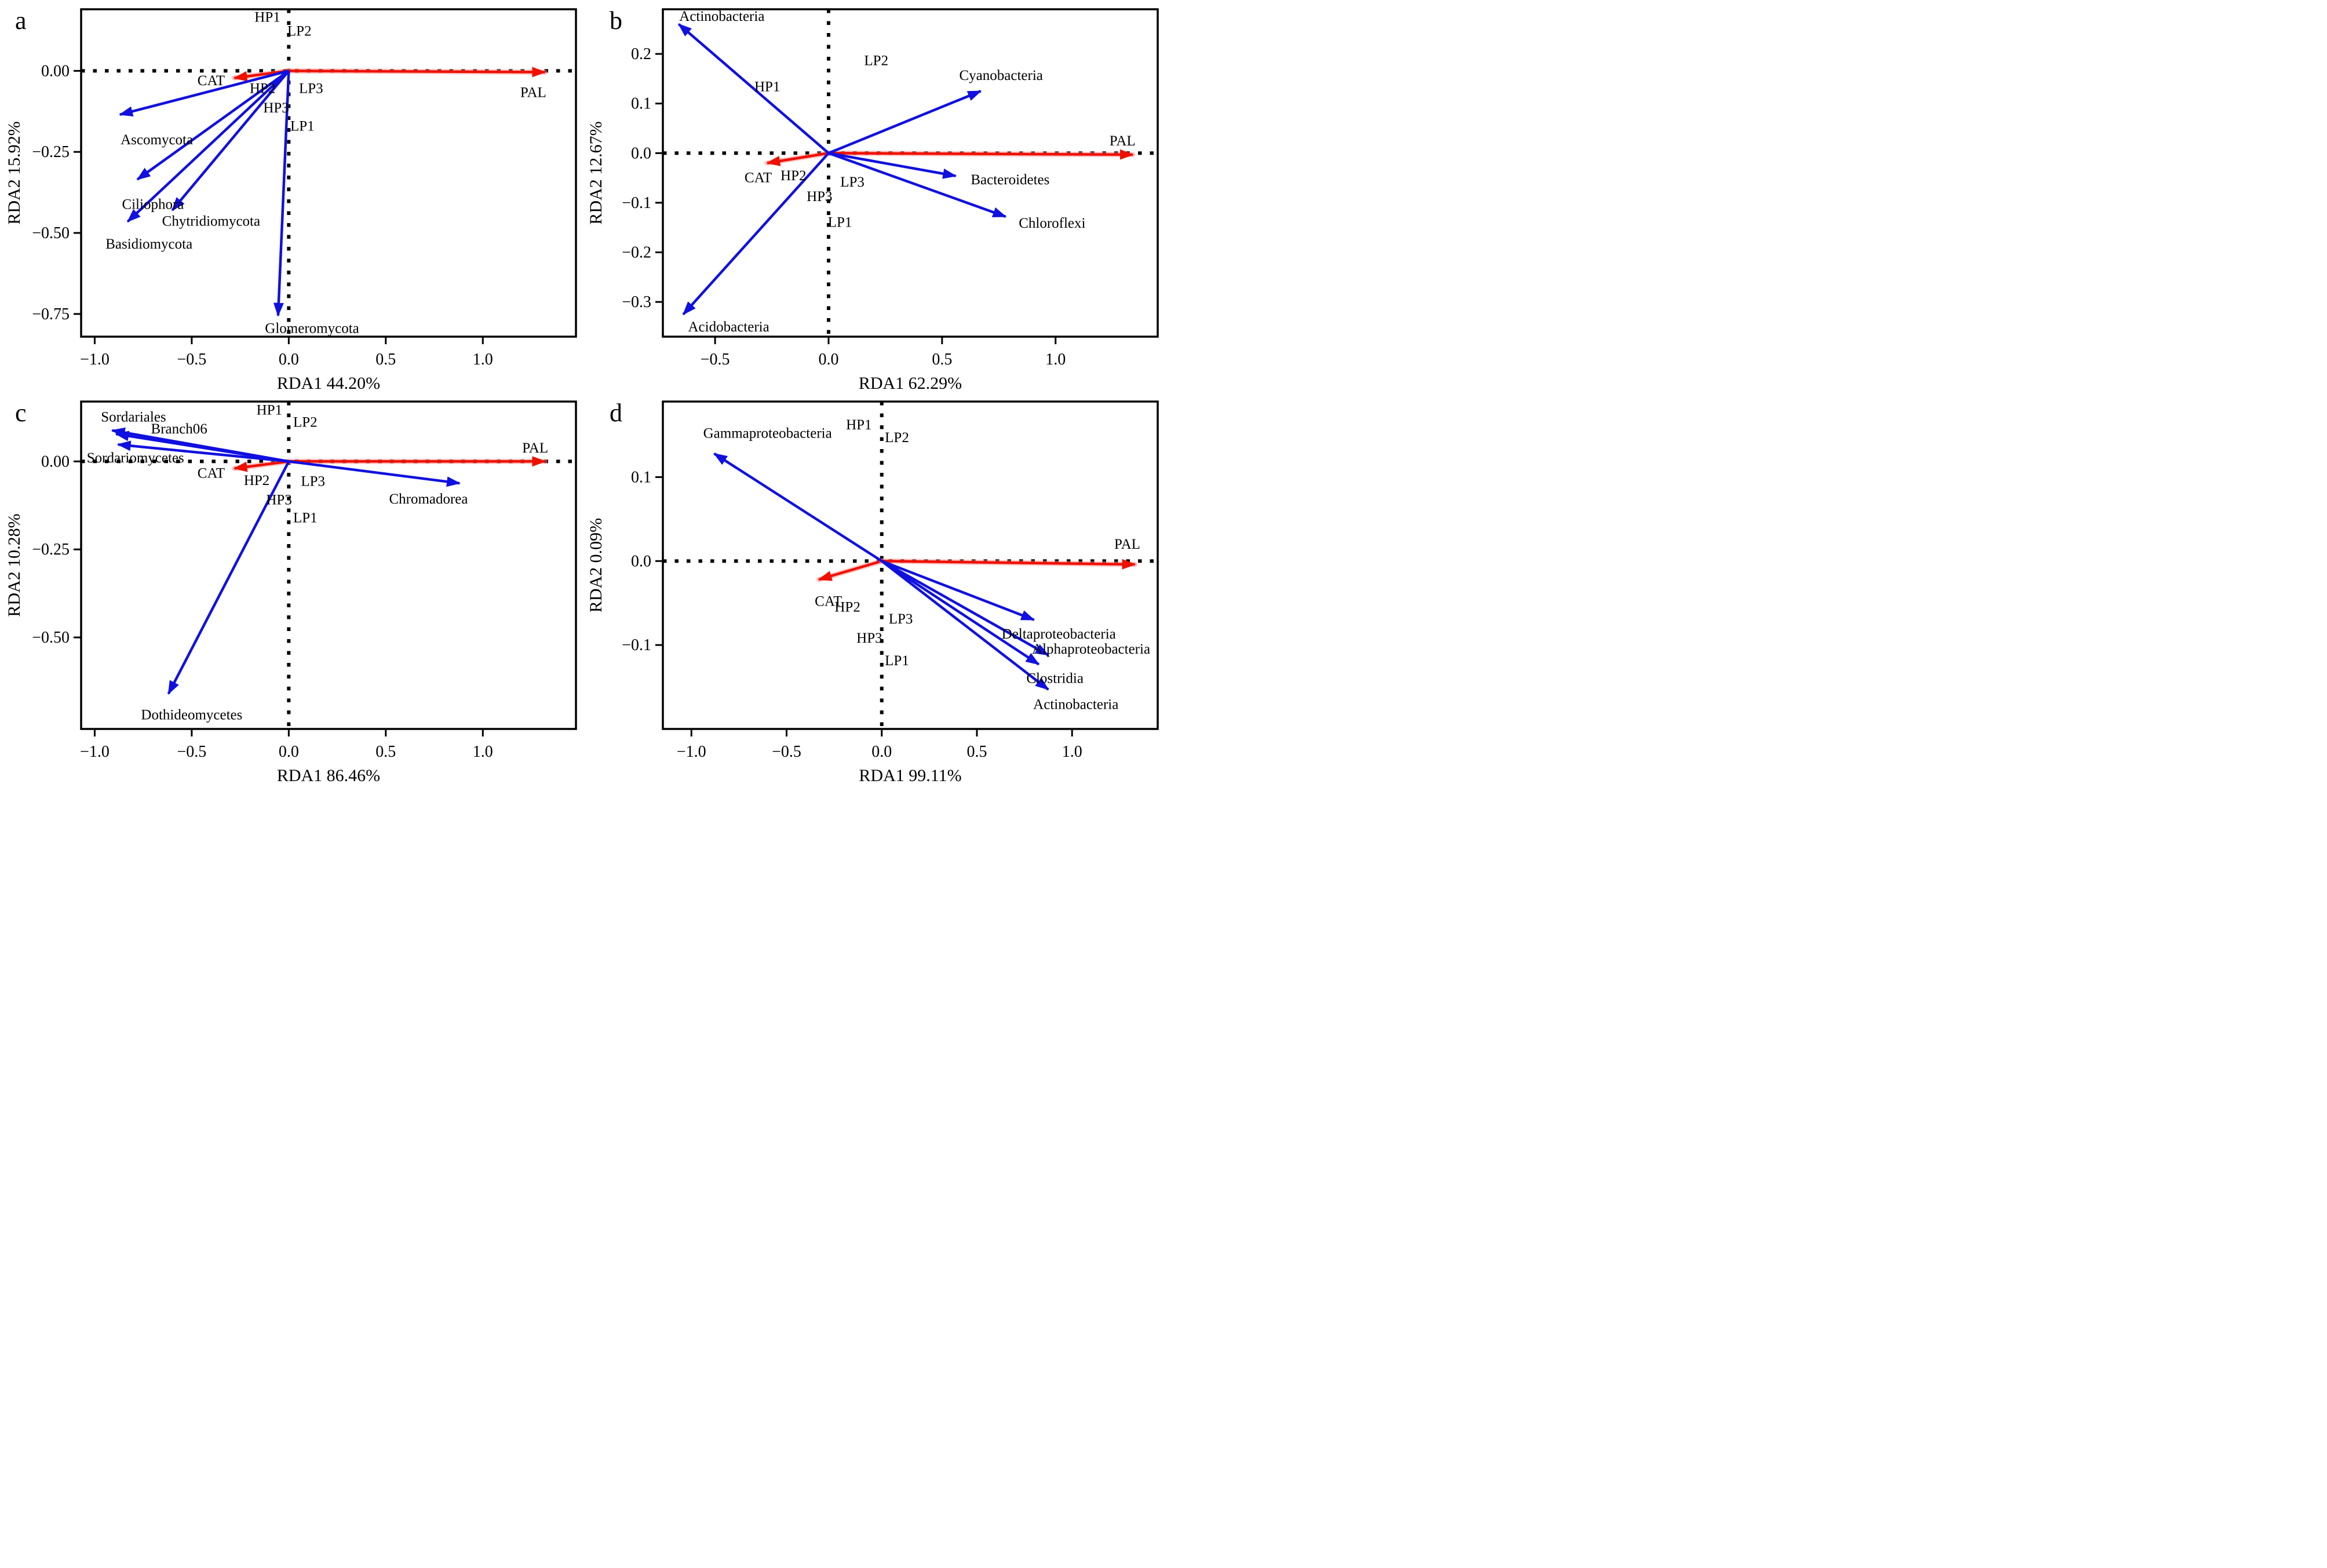  Describe the element at coordinates (14, 173) in the screenshot. I see `y-axis-label: RDA2 15.92%` at that location.